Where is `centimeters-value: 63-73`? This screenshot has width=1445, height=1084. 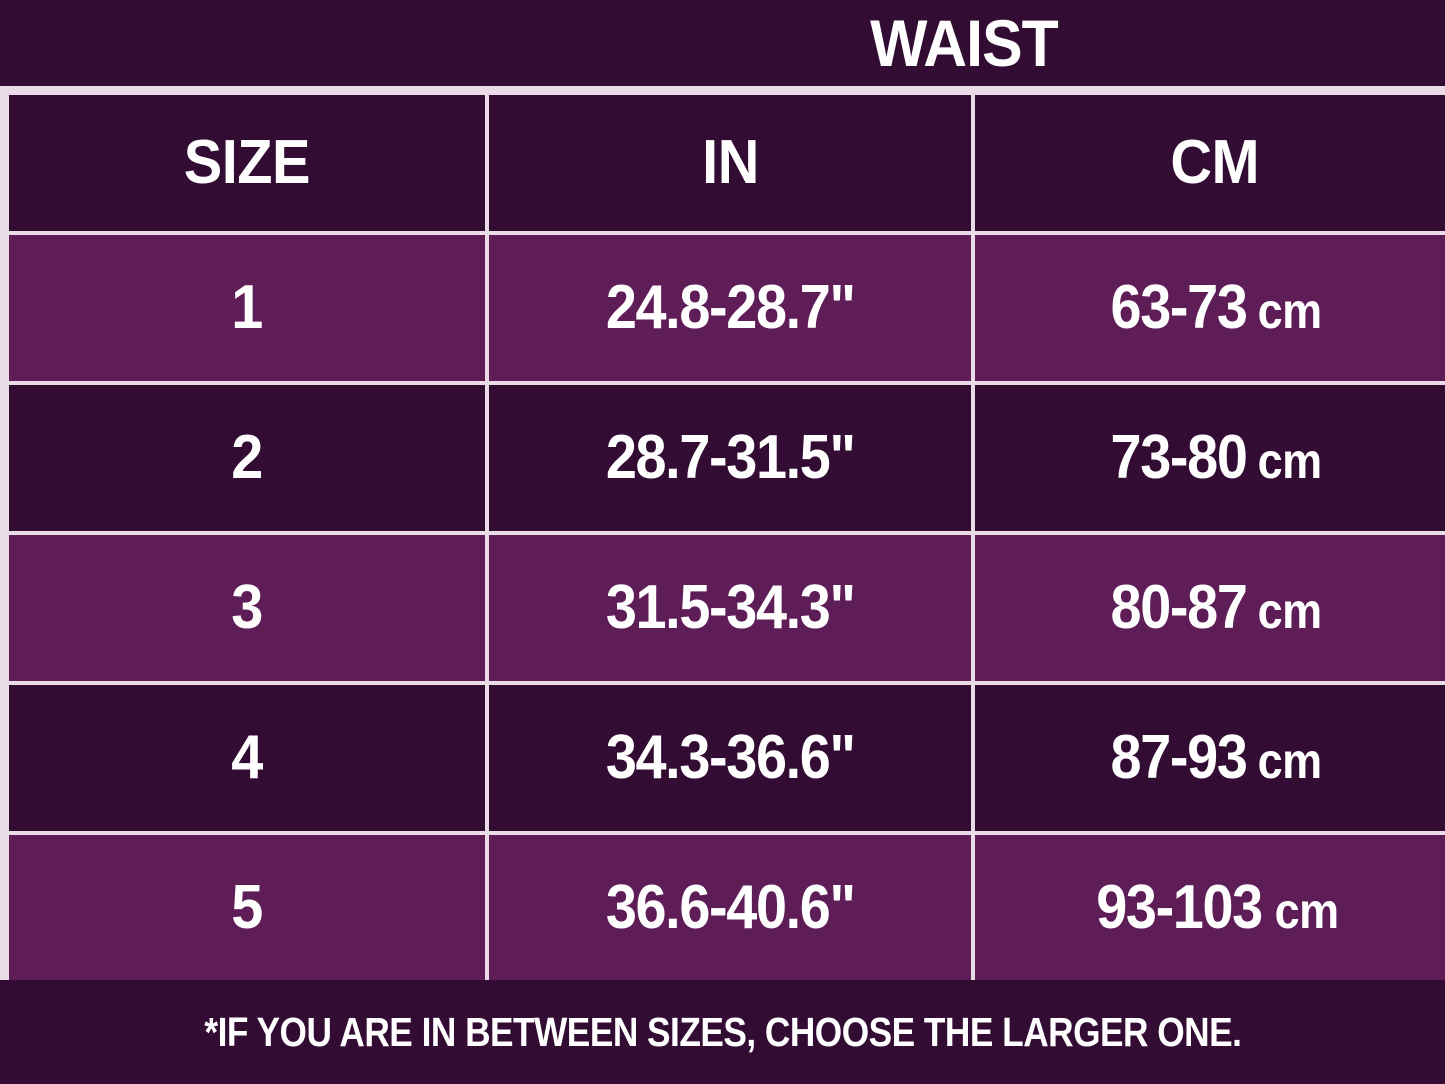
centimeters-value: 63-73 is located at coordinates (1179, 307).